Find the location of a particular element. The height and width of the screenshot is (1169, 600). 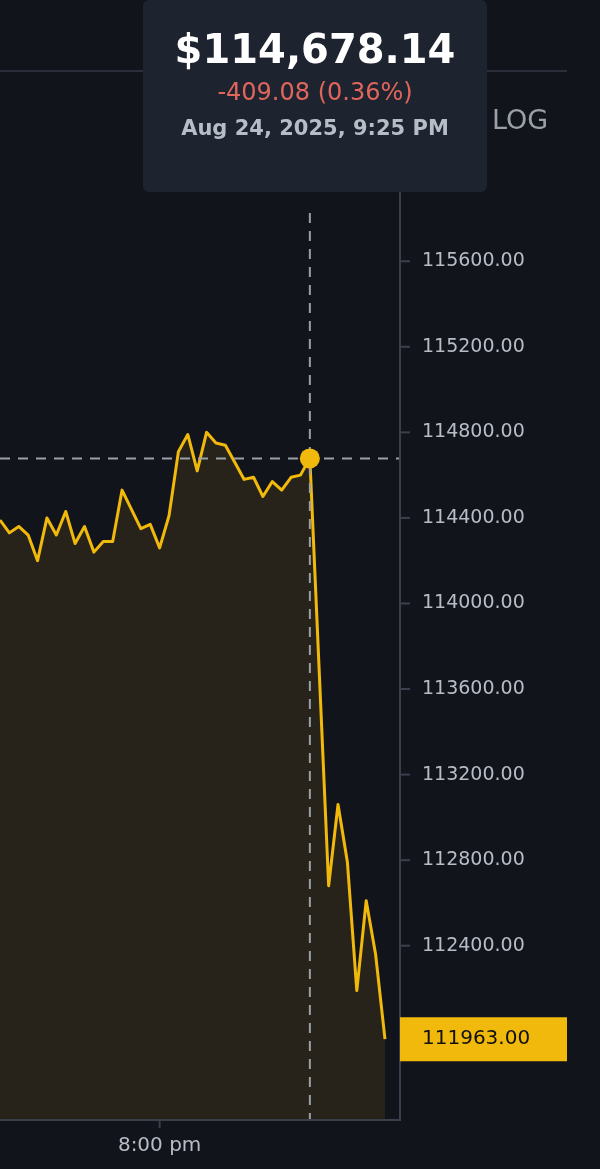

y-tick-label: 113200.00 is located at coordinates (473, 772).